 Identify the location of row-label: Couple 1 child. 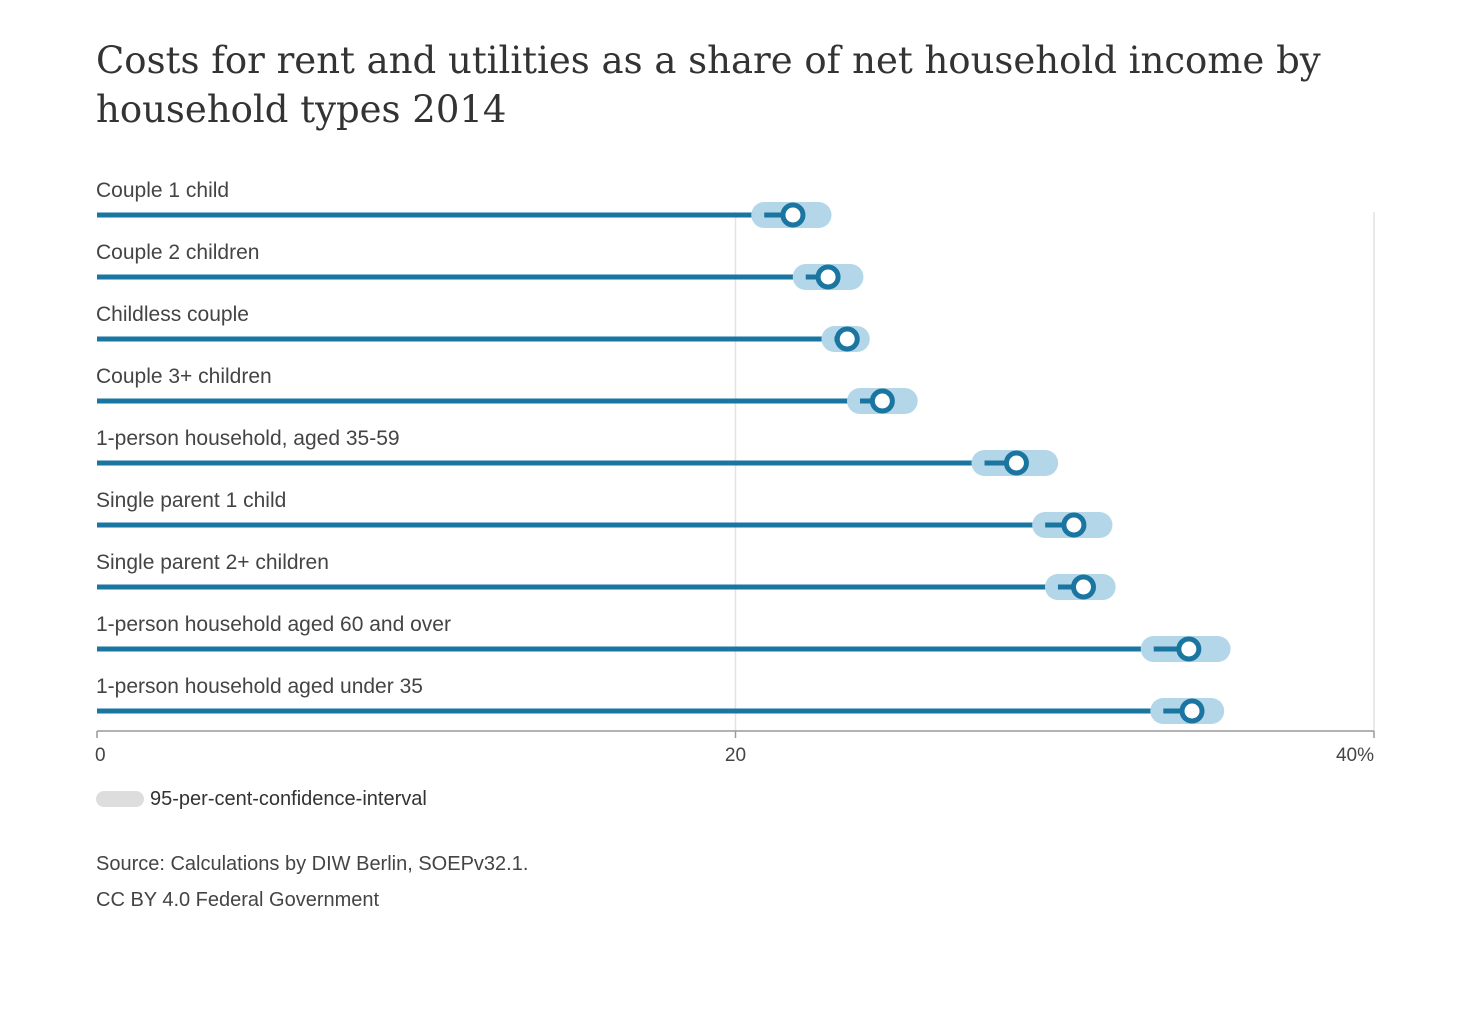
(162, 190).